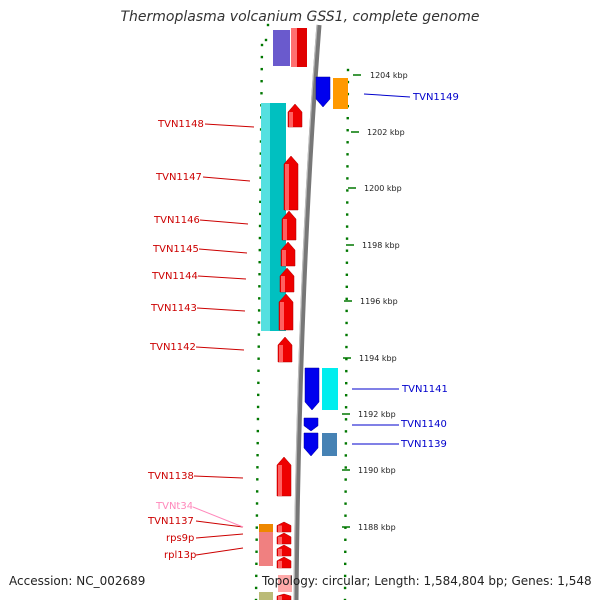 Image resolution: width=600 pixels, height=600 pixels. What do you see at coordinates (429, 271) in the screenshot?
I see `reverse-label-group: TVN1149 TVN1141 TVN1140 TVN1139` at bounding box center [429, 271].